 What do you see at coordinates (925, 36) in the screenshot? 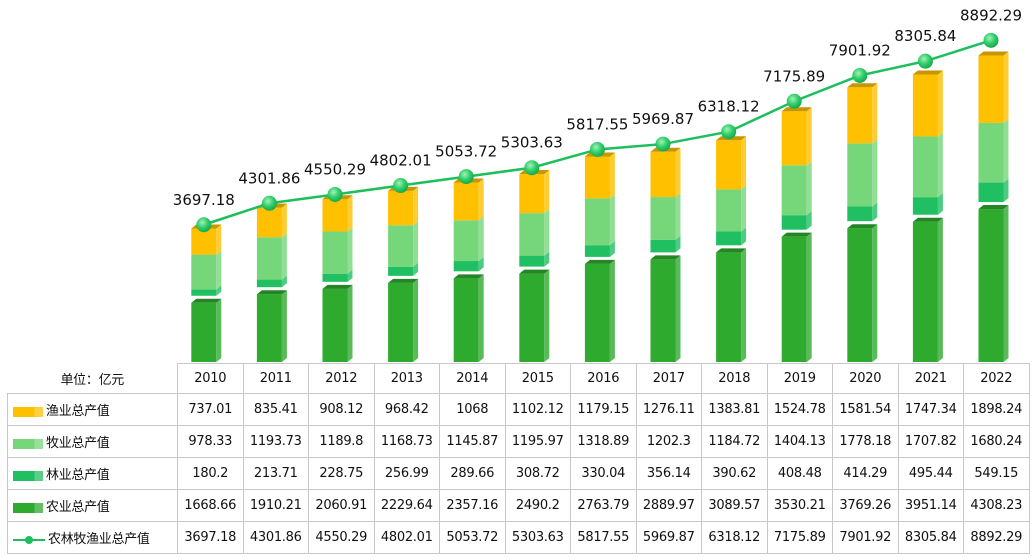
I see `data-label: 8305.84` at bounding box center [925, 36].